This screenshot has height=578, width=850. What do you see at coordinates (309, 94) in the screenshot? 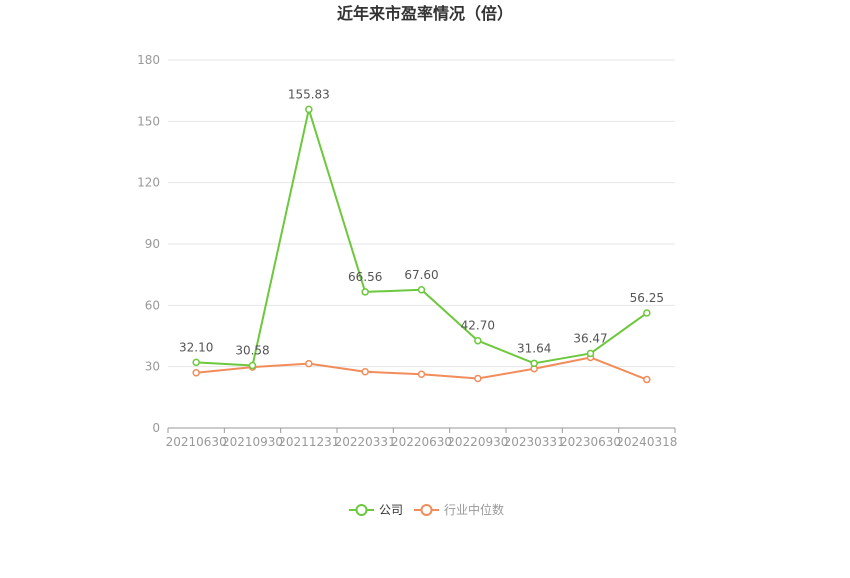
I see `data-label: 155.83` at bounding box center [309, 94].